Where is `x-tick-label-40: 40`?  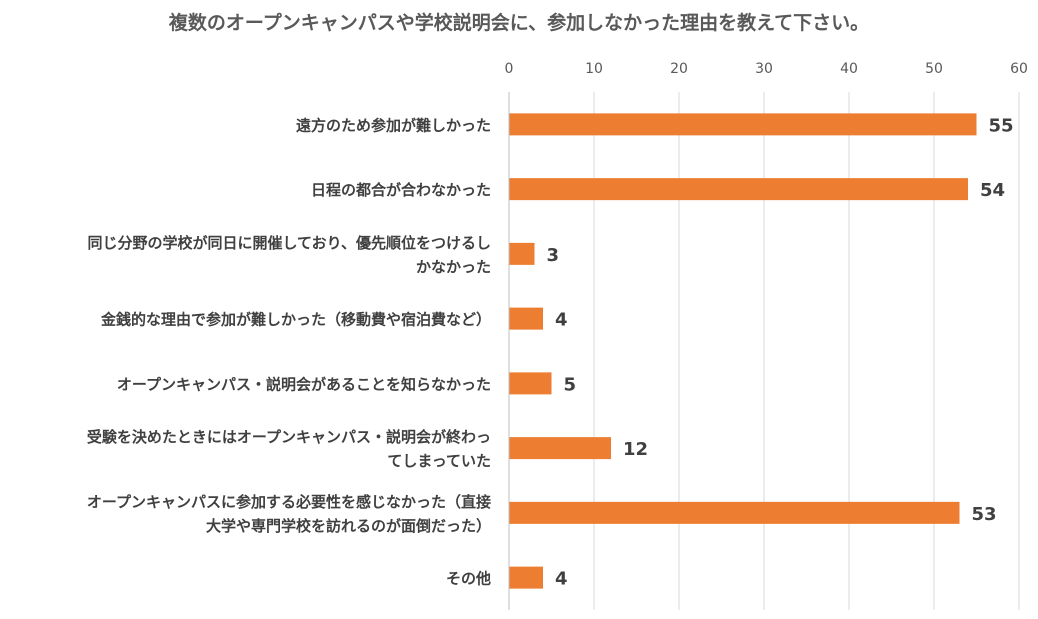
x-tick-label-40: 40 is located at coordinates (849, 69).